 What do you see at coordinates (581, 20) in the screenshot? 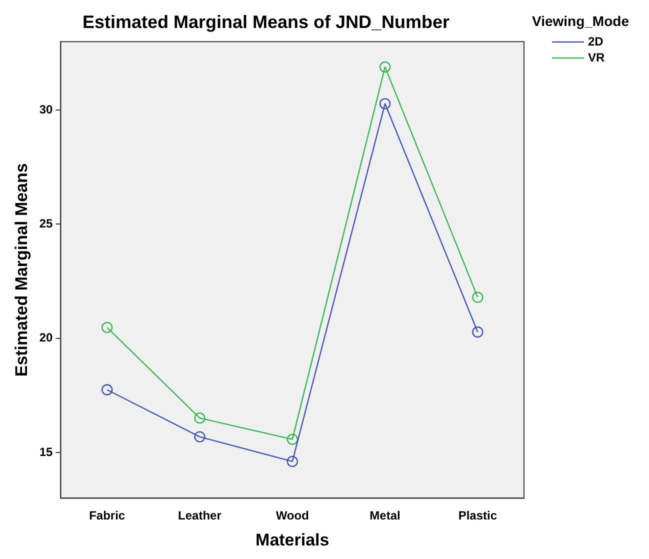
I see `legend-title: Viewing_Mode` at bounding box center [581, 20].